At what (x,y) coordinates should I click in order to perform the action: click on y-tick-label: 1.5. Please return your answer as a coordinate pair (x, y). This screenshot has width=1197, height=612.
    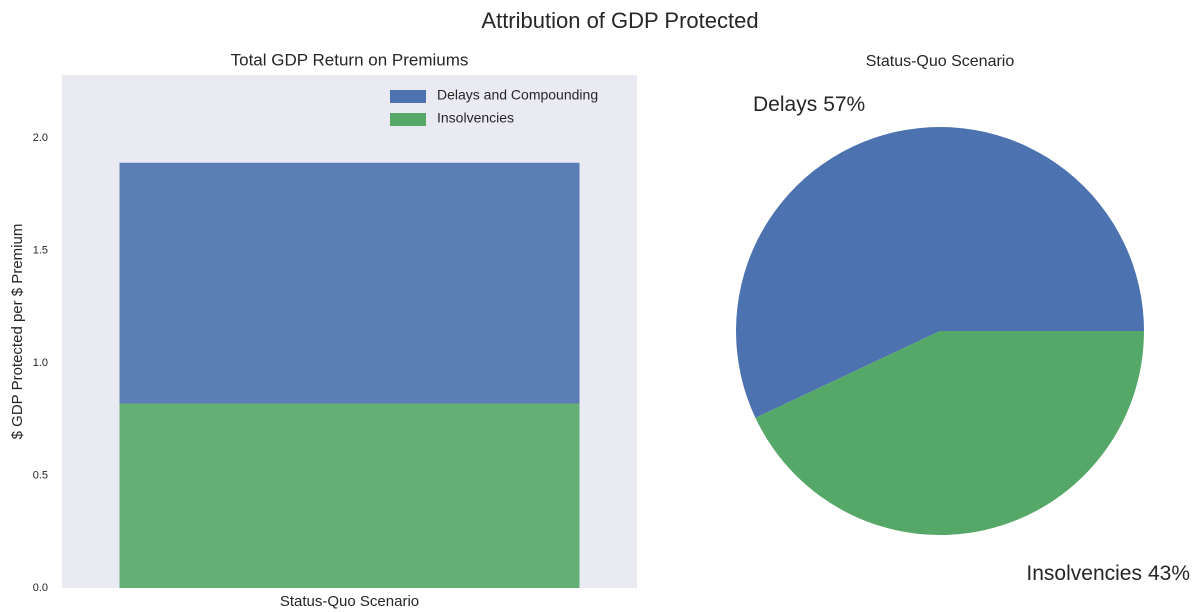
    Looking at the image, I should click on (40, 250).